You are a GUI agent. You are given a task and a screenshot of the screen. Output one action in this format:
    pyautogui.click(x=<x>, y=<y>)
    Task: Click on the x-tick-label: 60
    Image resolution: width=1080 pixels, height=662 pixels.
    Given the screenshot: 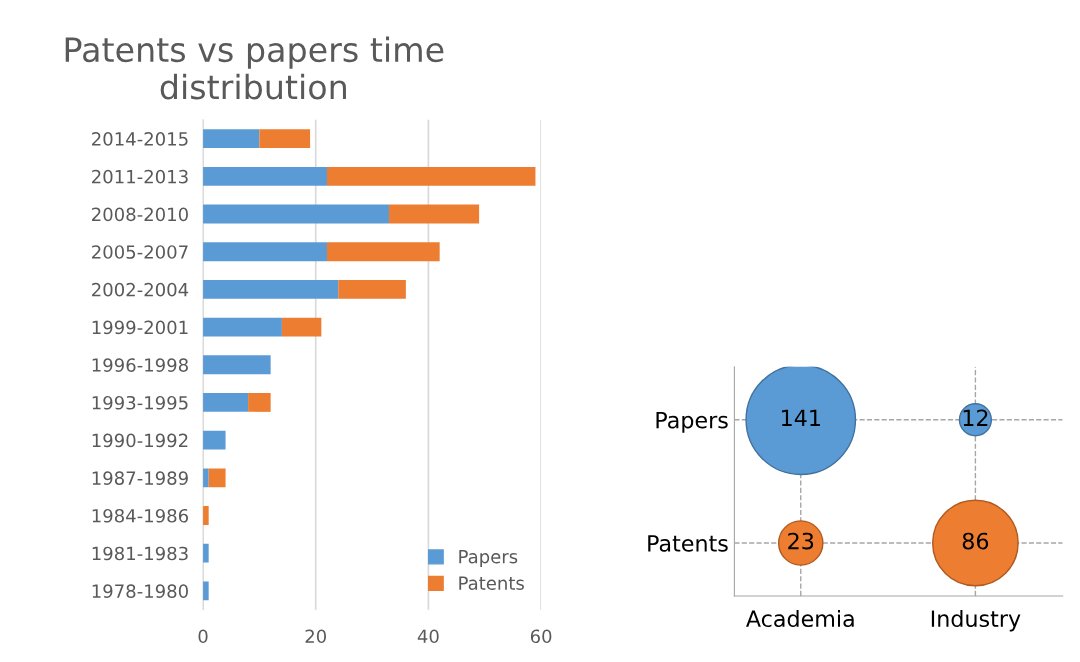 What is the action you would take?
    pyautogui.click(x=541, y=636)
    